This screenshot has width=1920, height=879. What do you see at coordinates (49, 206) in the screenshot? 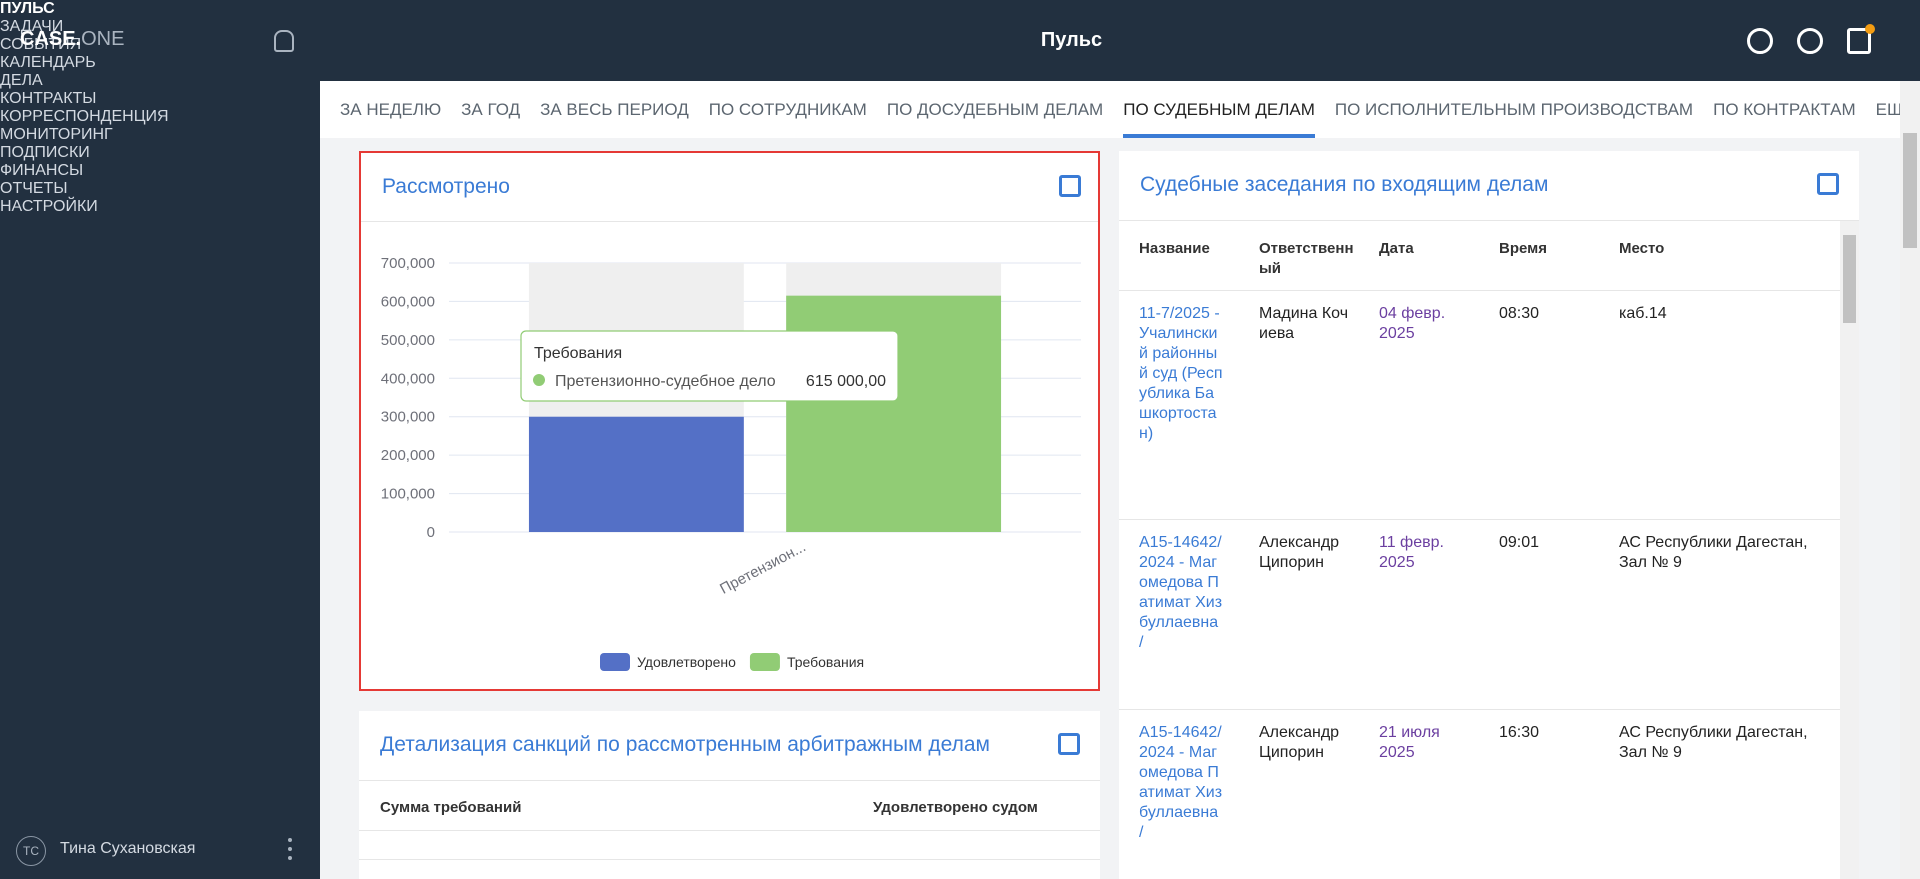
I see `menu-label: НАСТРОЙКИ` at bounding box center [49, 206].